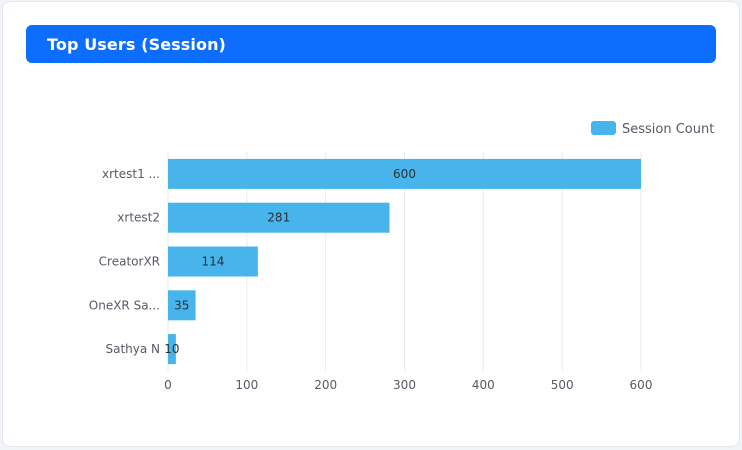 Image resolution: width=742 pixels, height=450 pixels. What do you see at coordinates (562, 385) in the screenshot?
I see `x-tick-label: 500` at bounding box center [562, 385].